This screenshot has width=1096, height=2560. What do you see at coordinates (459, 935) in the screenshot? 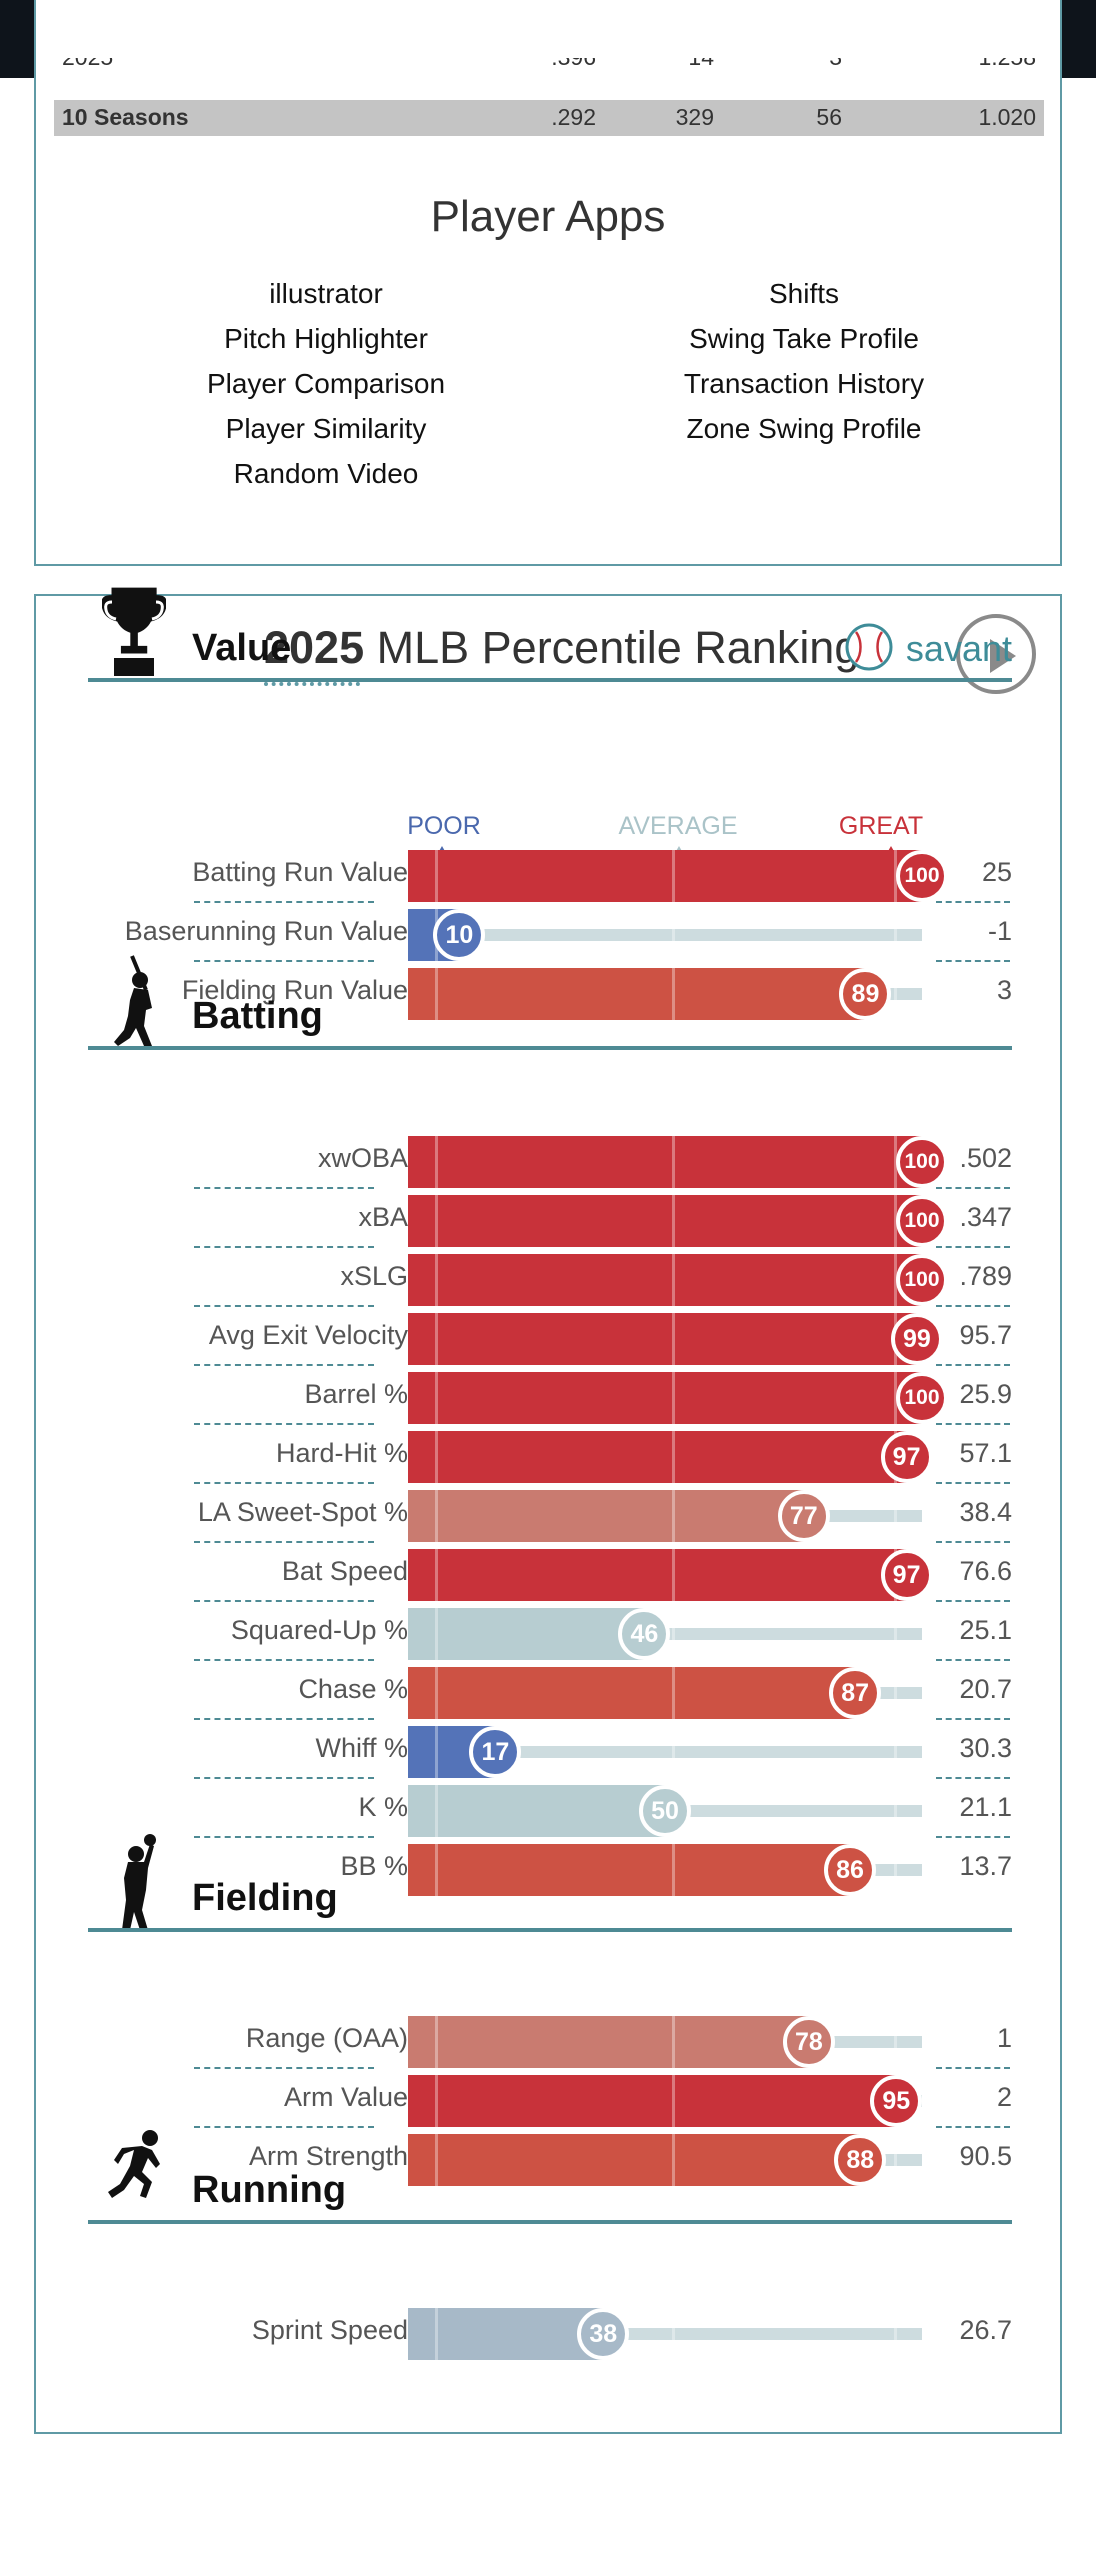
I see `percentile-bubble: 10` at bounding box center [459, 935].